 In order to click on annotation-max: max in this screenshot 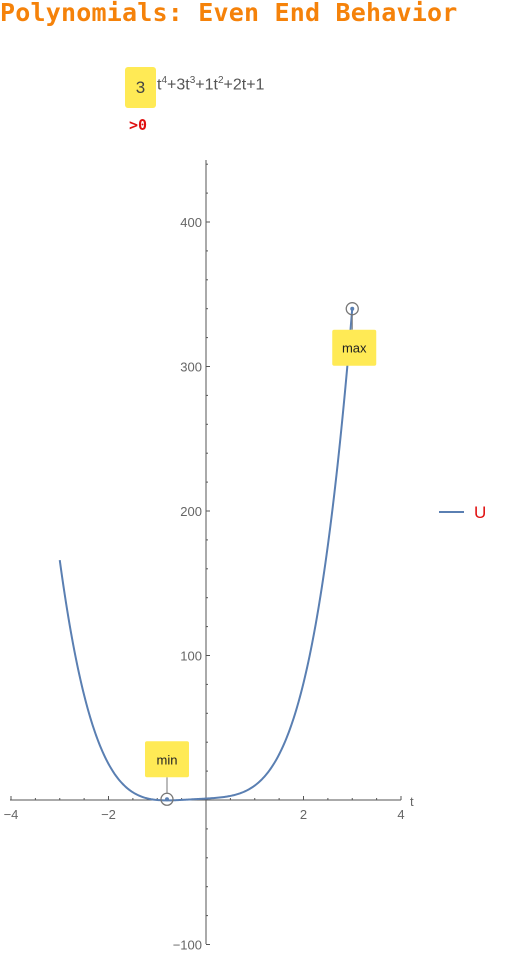, I will do `click(354, 334)`.